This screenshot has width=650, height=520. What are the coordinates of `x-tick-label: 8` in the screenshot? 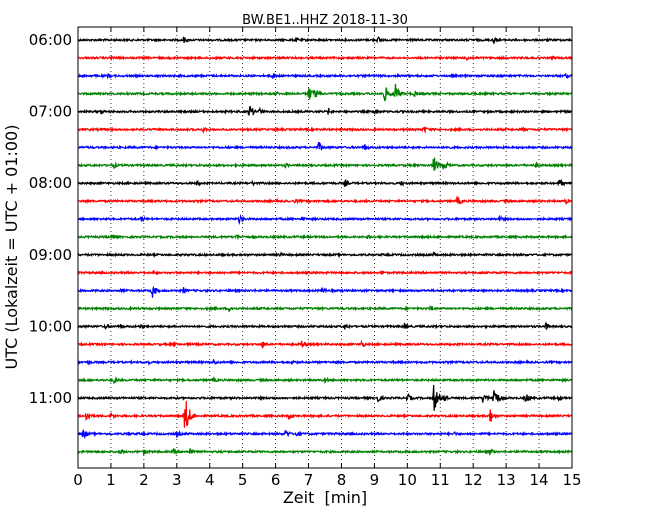 It's located at (342, 480).